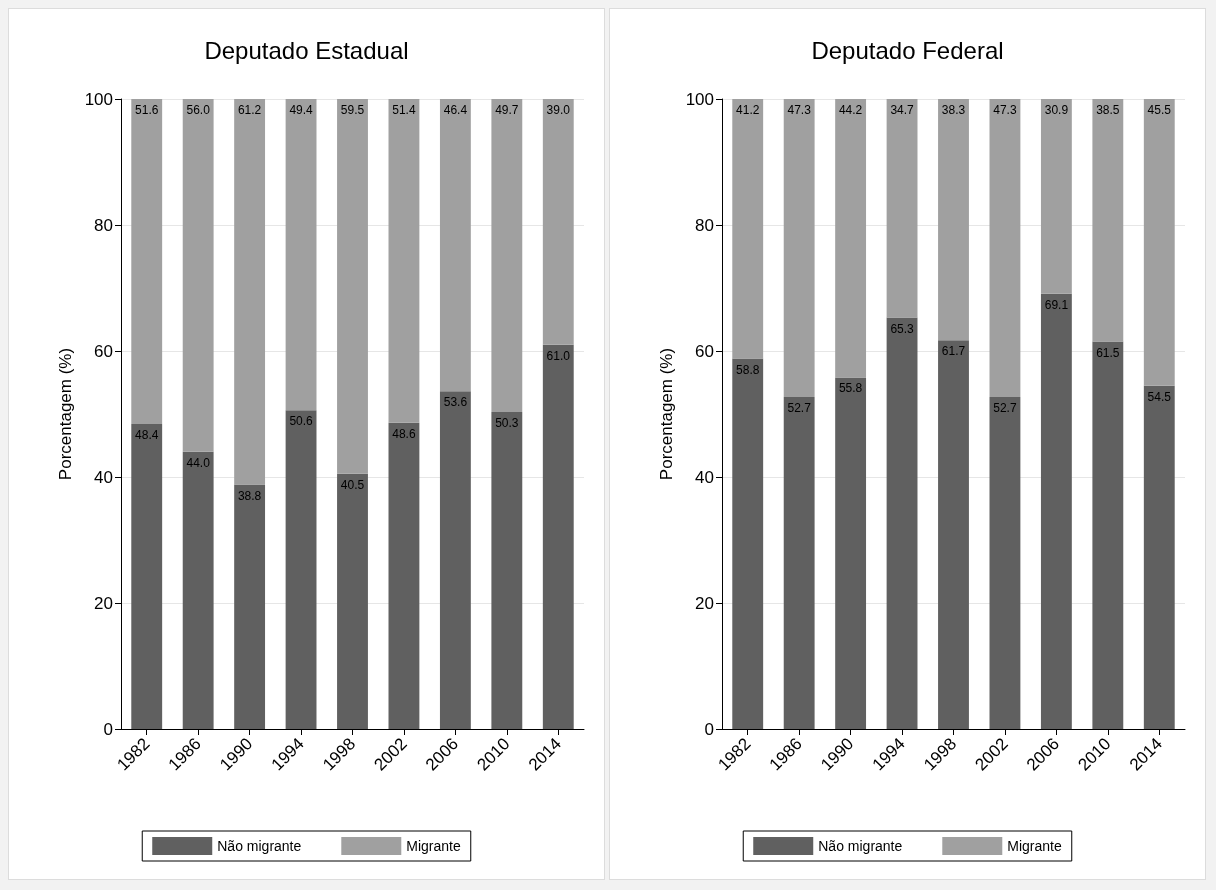 This screenshot has height=890, width=1216. What do you see at coordinates (301, 110) in the screenshot?
I see `data-label: 49.4` at bounding box center [301, 110].